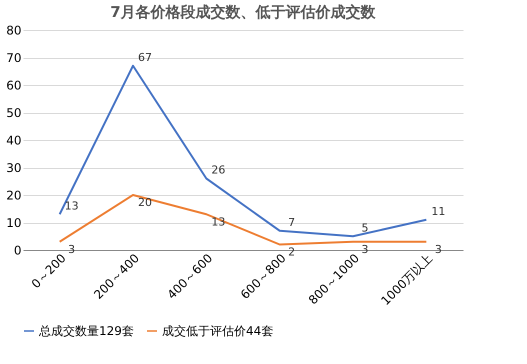  Describe the element at coordinates (218, 331) in the screenshot. I see `legend-label: 成交低于评估价44套` at that location.